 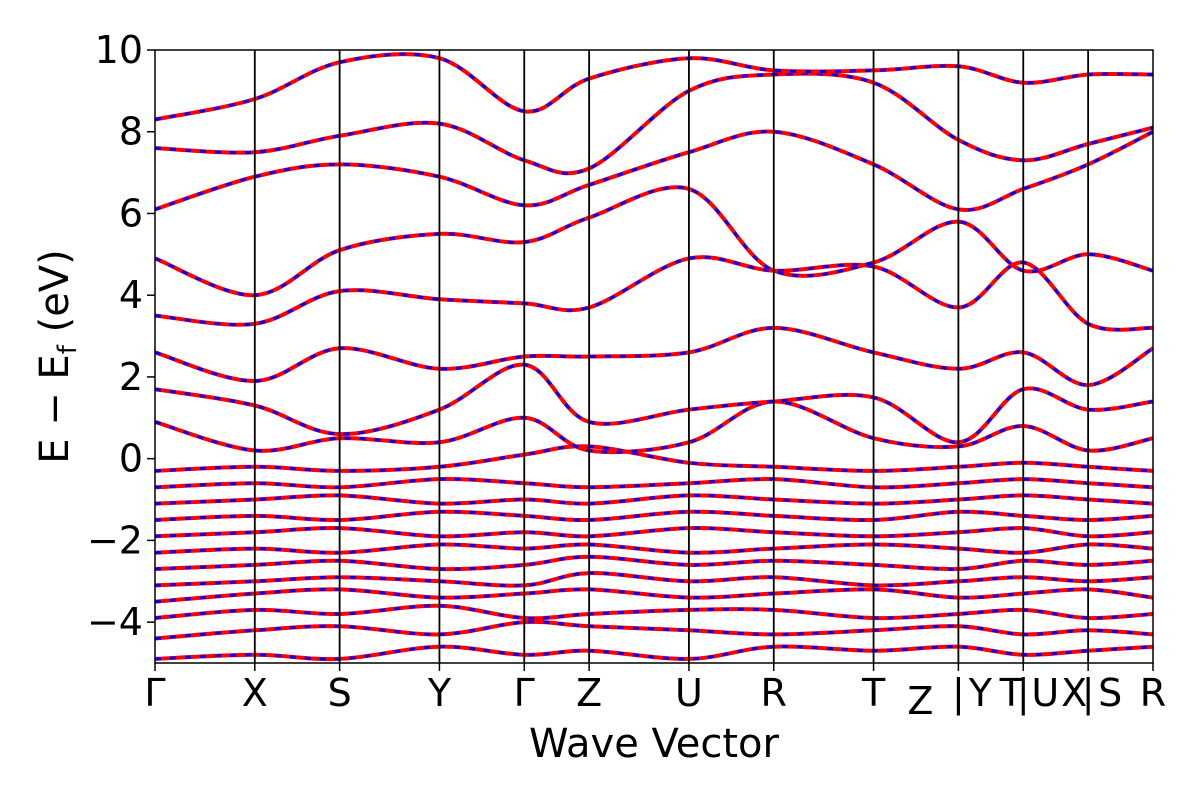 I want to click on band-15-solid, so click(x=654, y=293).